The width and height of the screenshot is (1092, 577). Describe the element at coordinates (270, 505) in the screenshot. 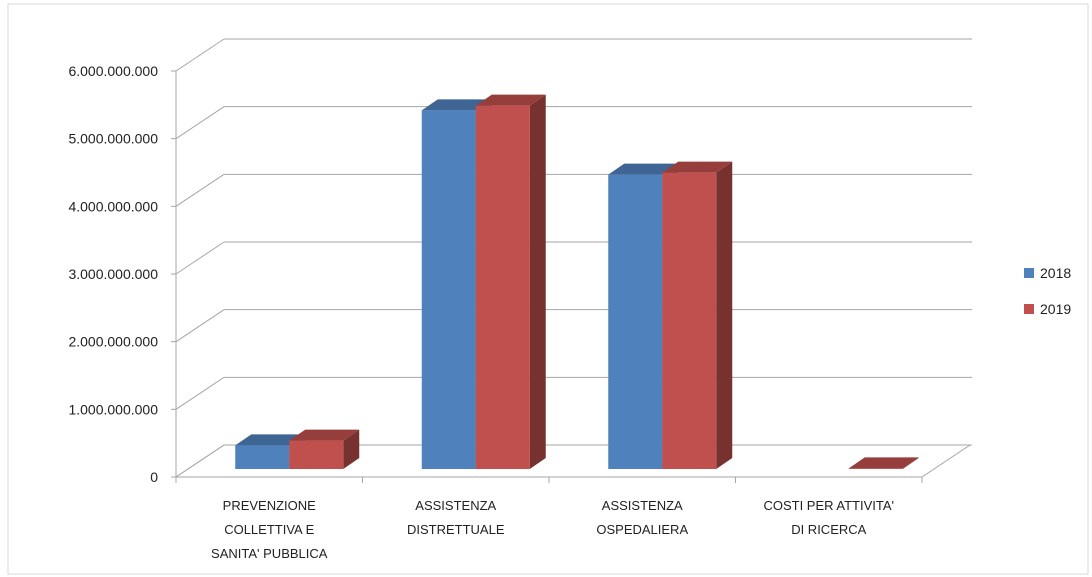

I see `x-category-label: PREVENZIONE` at that location.